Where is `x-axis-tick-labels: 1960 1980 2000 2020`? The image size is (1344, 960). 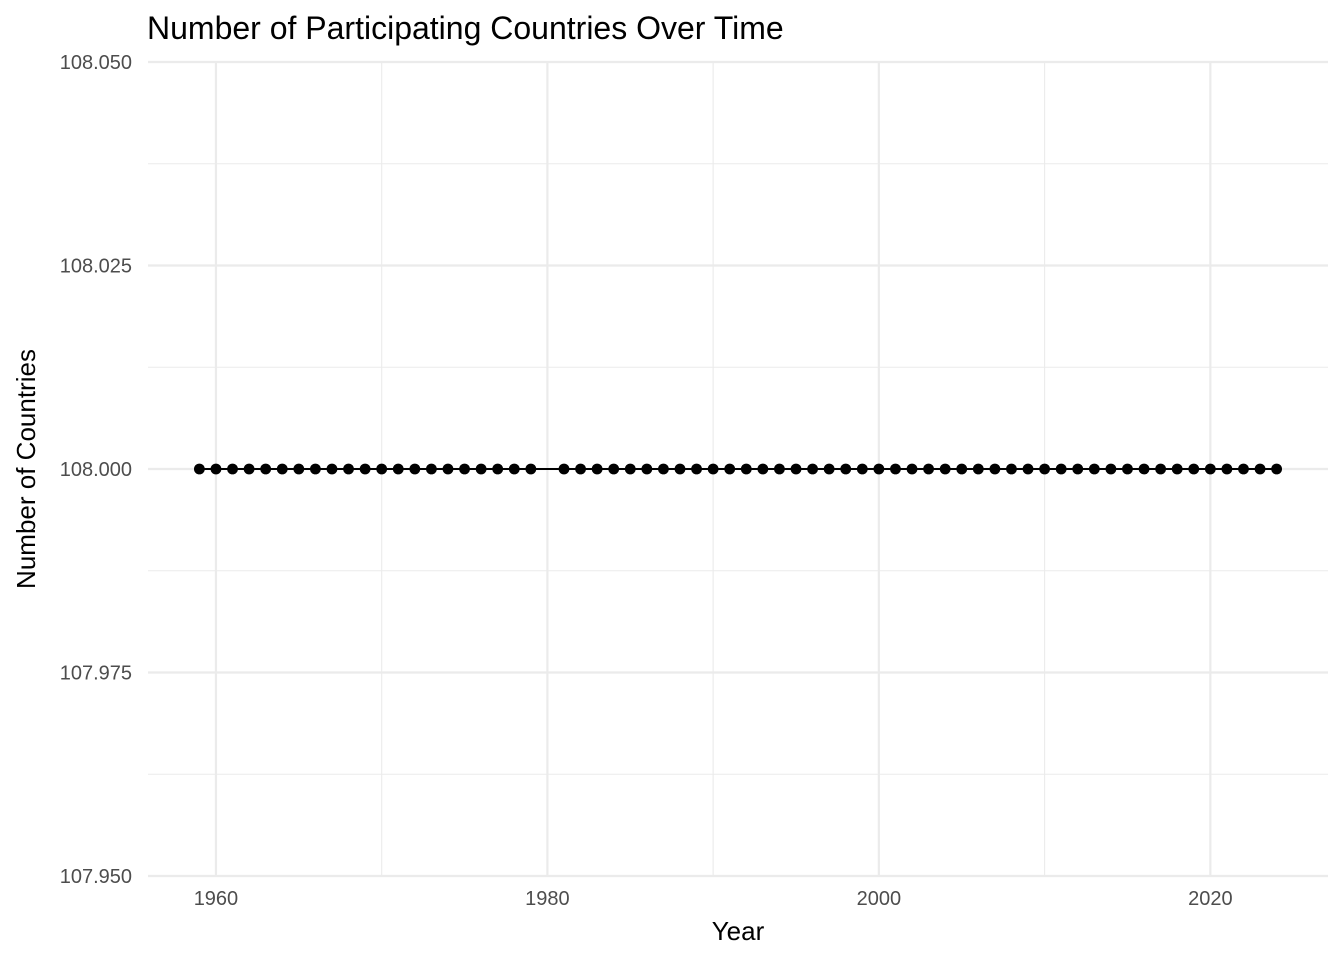
x-axis-tick-labels: 1960 1980 2000 2020 is located at coordinates (713, 899).